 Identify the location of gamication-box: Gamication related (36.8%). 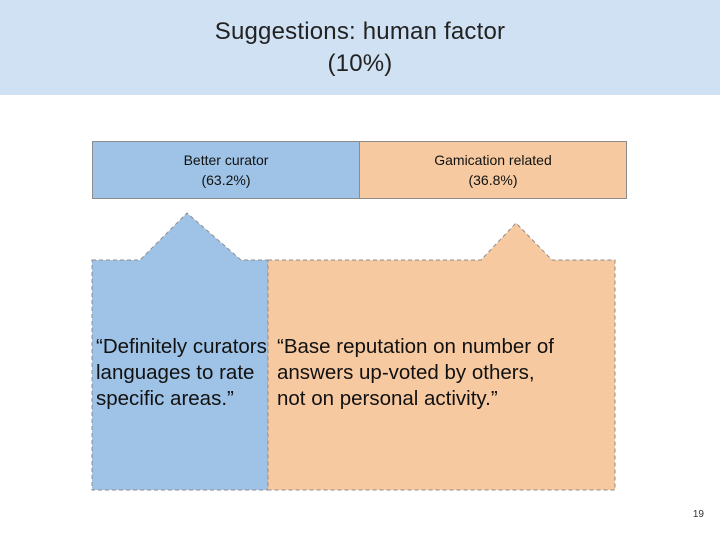
(493, 170).